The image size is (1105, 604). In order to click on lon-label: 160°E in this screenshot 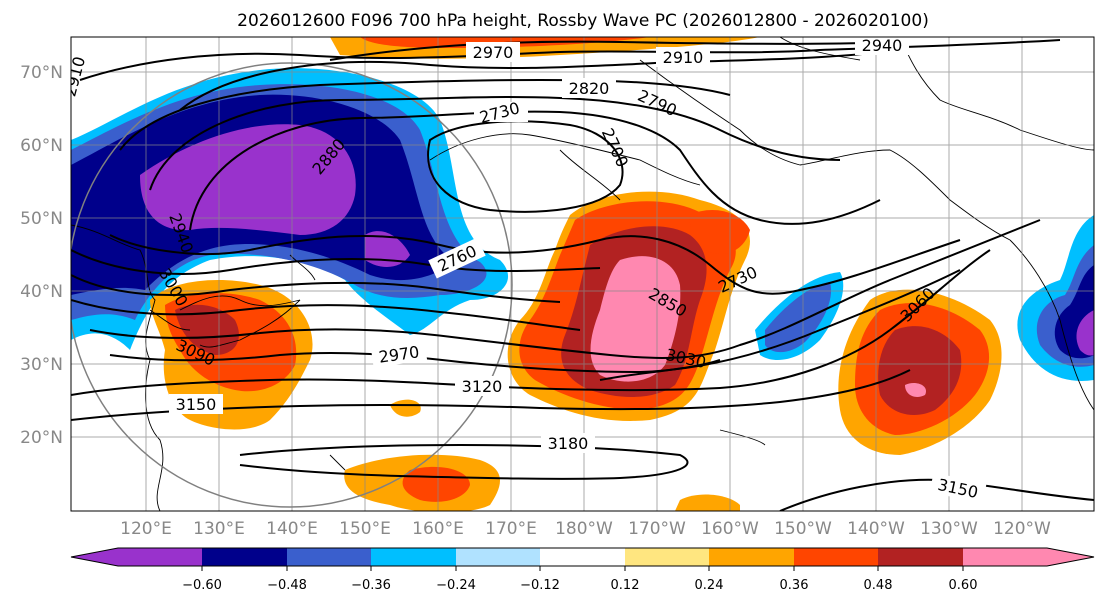, I will do `click(438, 529)`.